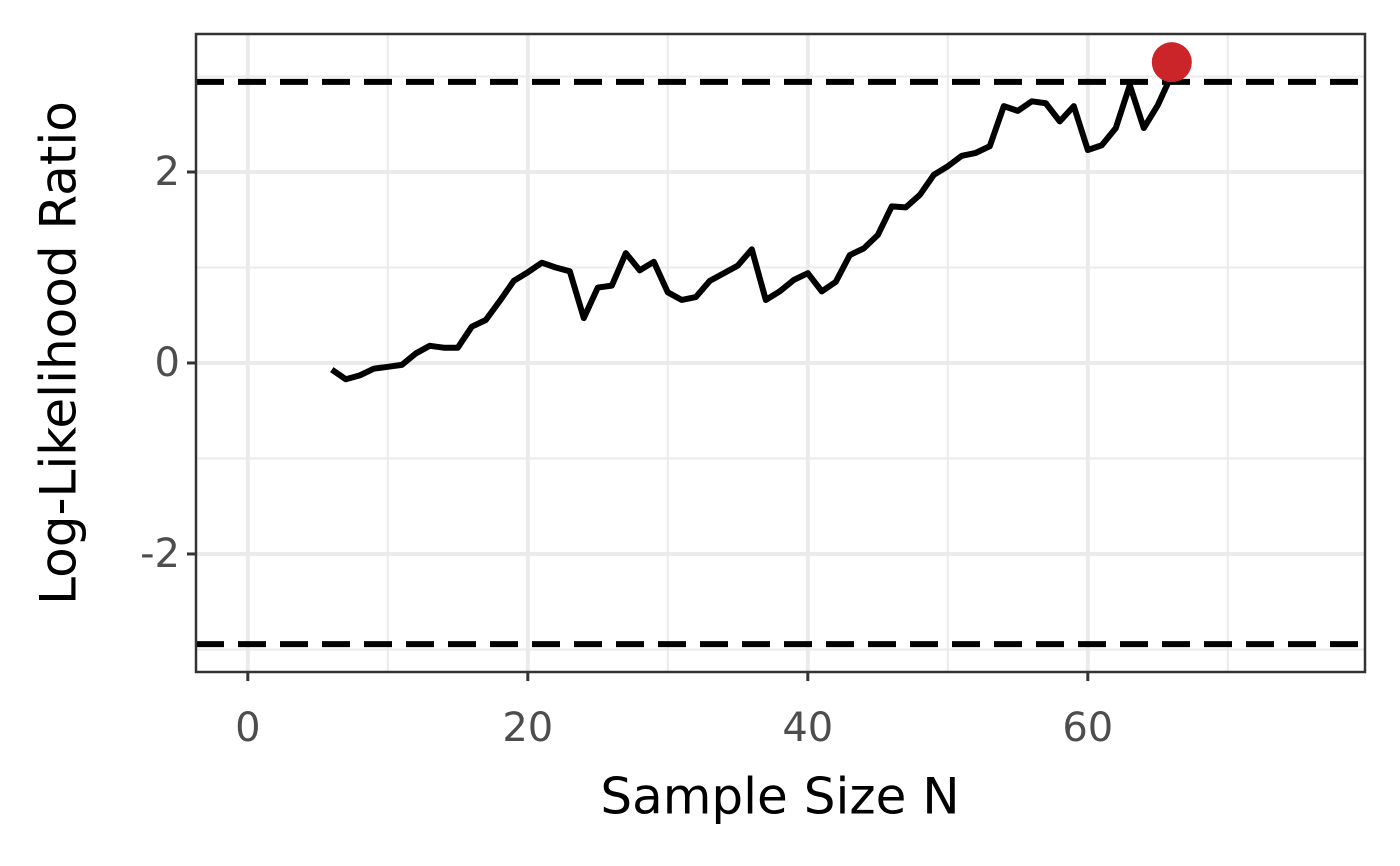 Image resolution: width=1400 pixels, height=866 pixels. Describe the element at coordinates (167, 172) in the screenshot. I see `y-tick-label: 2` at that location.